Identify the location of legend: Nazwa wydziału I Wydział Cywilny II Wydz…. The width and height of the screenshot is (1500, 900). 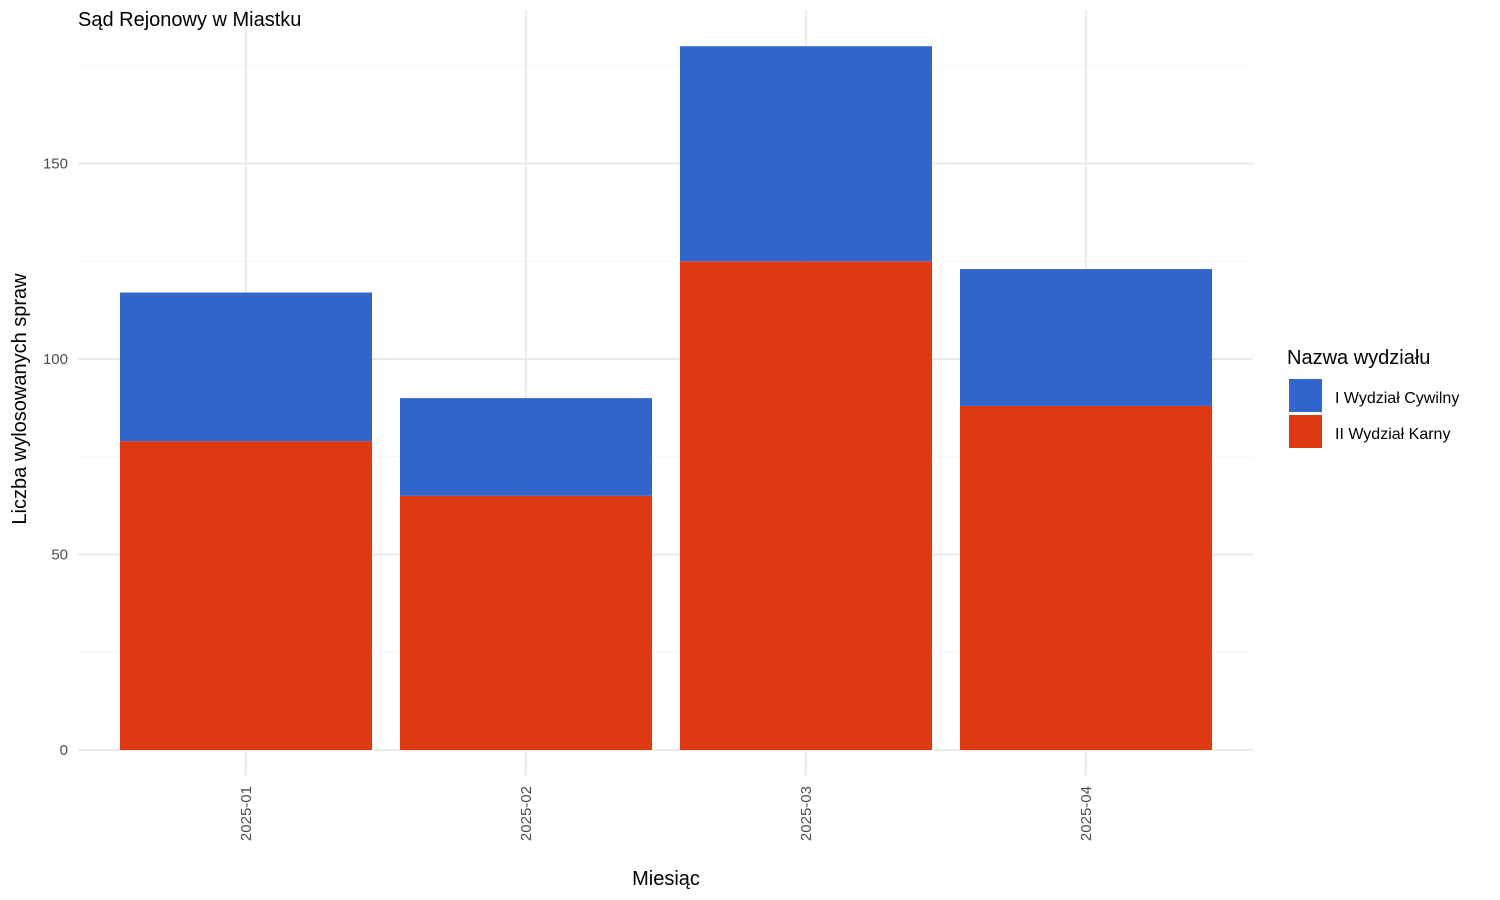
(1373, 397).